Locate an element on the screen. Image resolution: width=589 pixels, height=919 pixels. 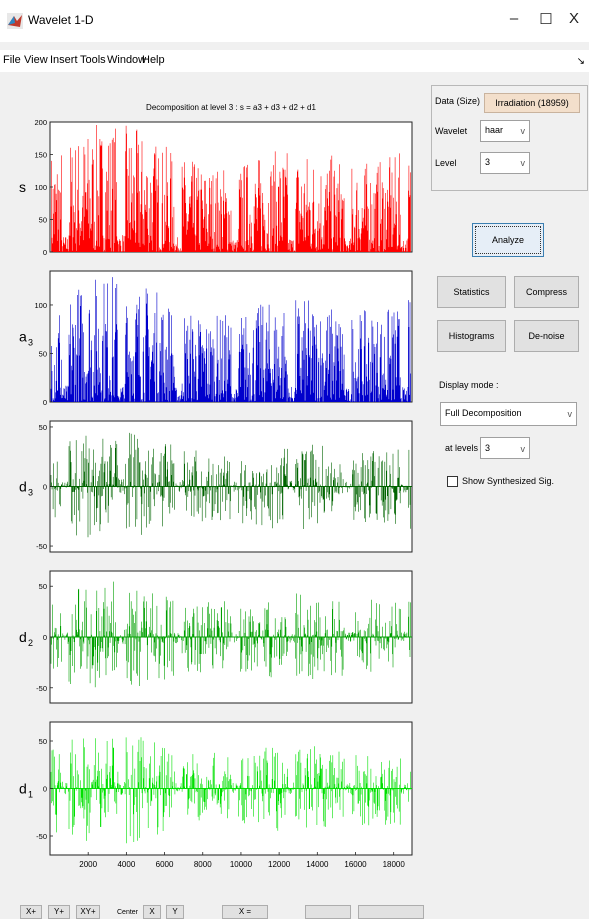
show-synthesized-checkbox is located at coordinates (452, 481).